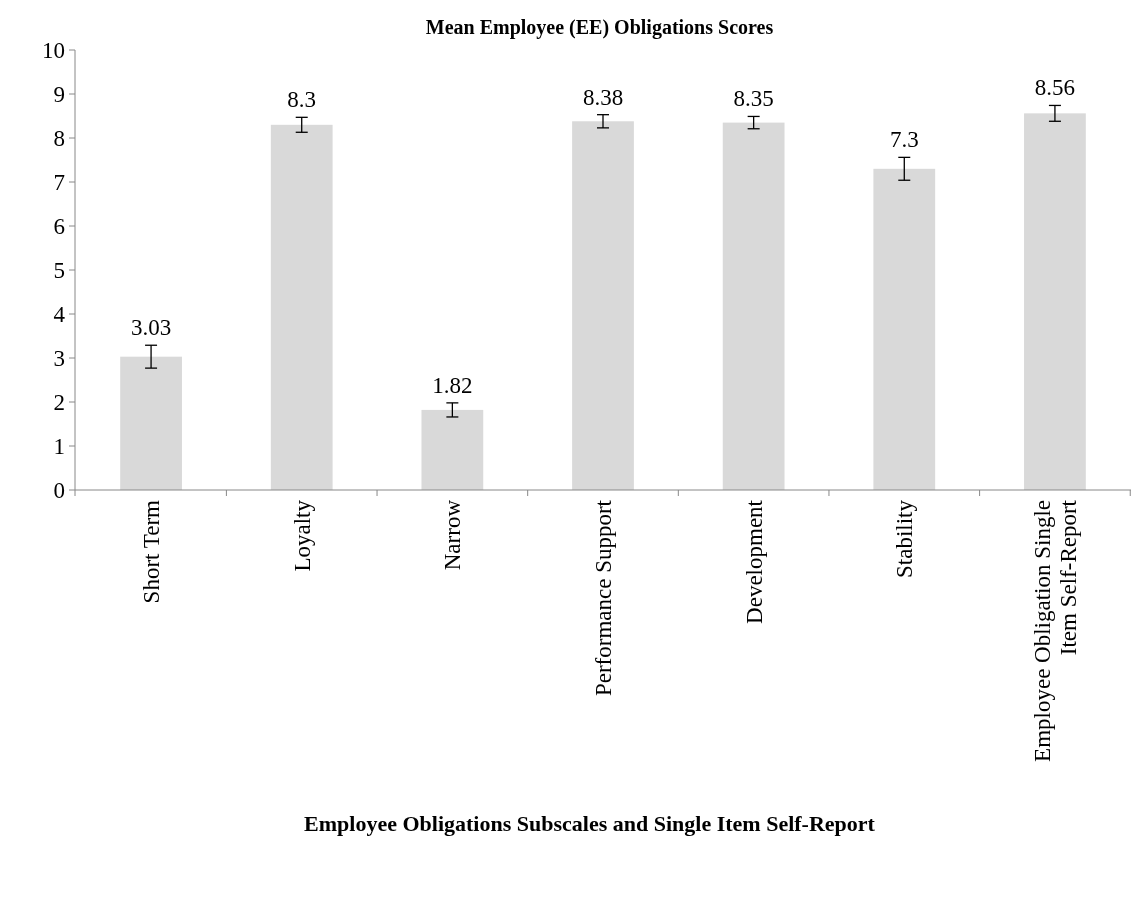  Describe the element at coordinates (599, 27) in the screenshot. I see `chart-title: Mean Employee (EE) Obligations Scores` at that location.